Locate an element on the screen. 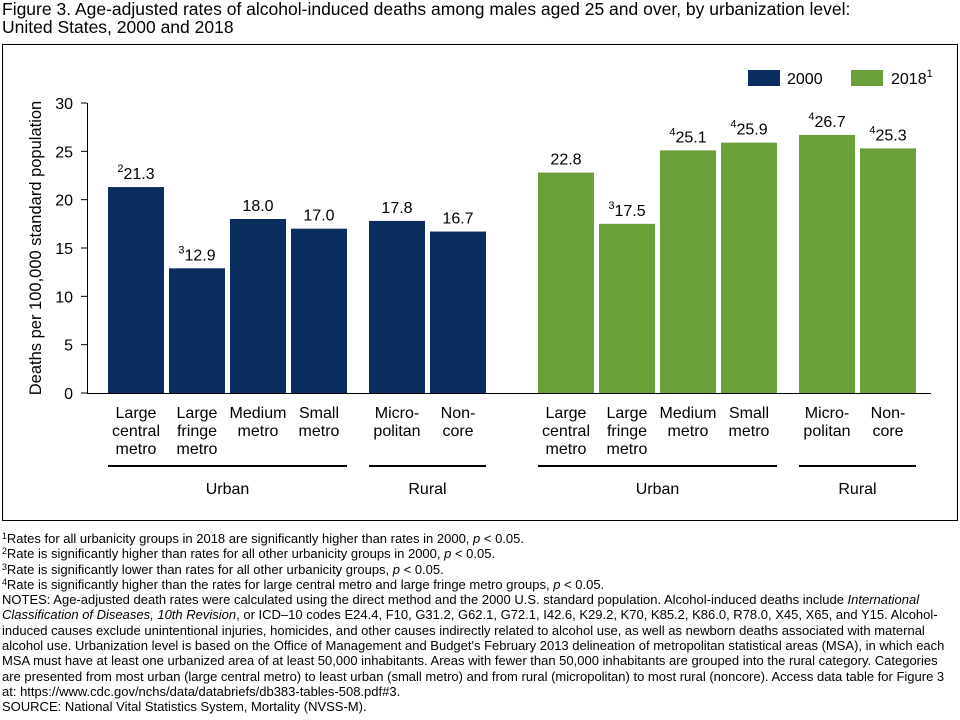  data-label-value: 25.3 is located at coordinates (890, 135).